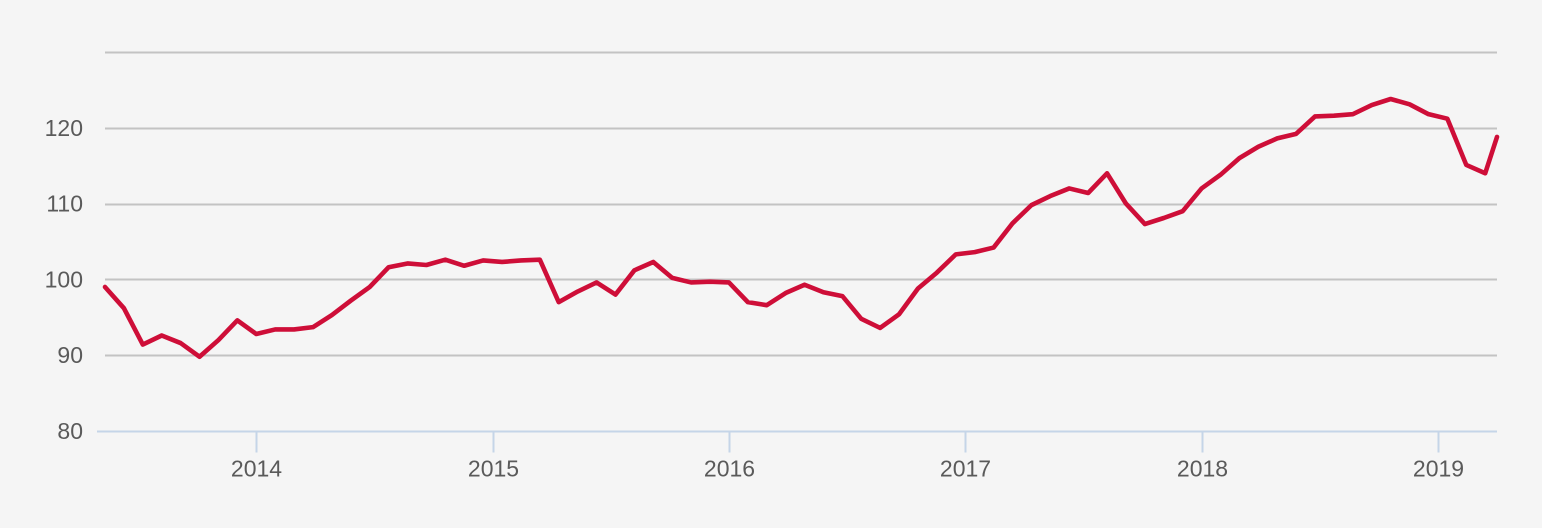 Image resolution: width=1542 pixels, height=528 pixels. Describe the element at coordinates (729, 469) in the screenshot. I see `x-tick-label-2016: 2016` at that location.